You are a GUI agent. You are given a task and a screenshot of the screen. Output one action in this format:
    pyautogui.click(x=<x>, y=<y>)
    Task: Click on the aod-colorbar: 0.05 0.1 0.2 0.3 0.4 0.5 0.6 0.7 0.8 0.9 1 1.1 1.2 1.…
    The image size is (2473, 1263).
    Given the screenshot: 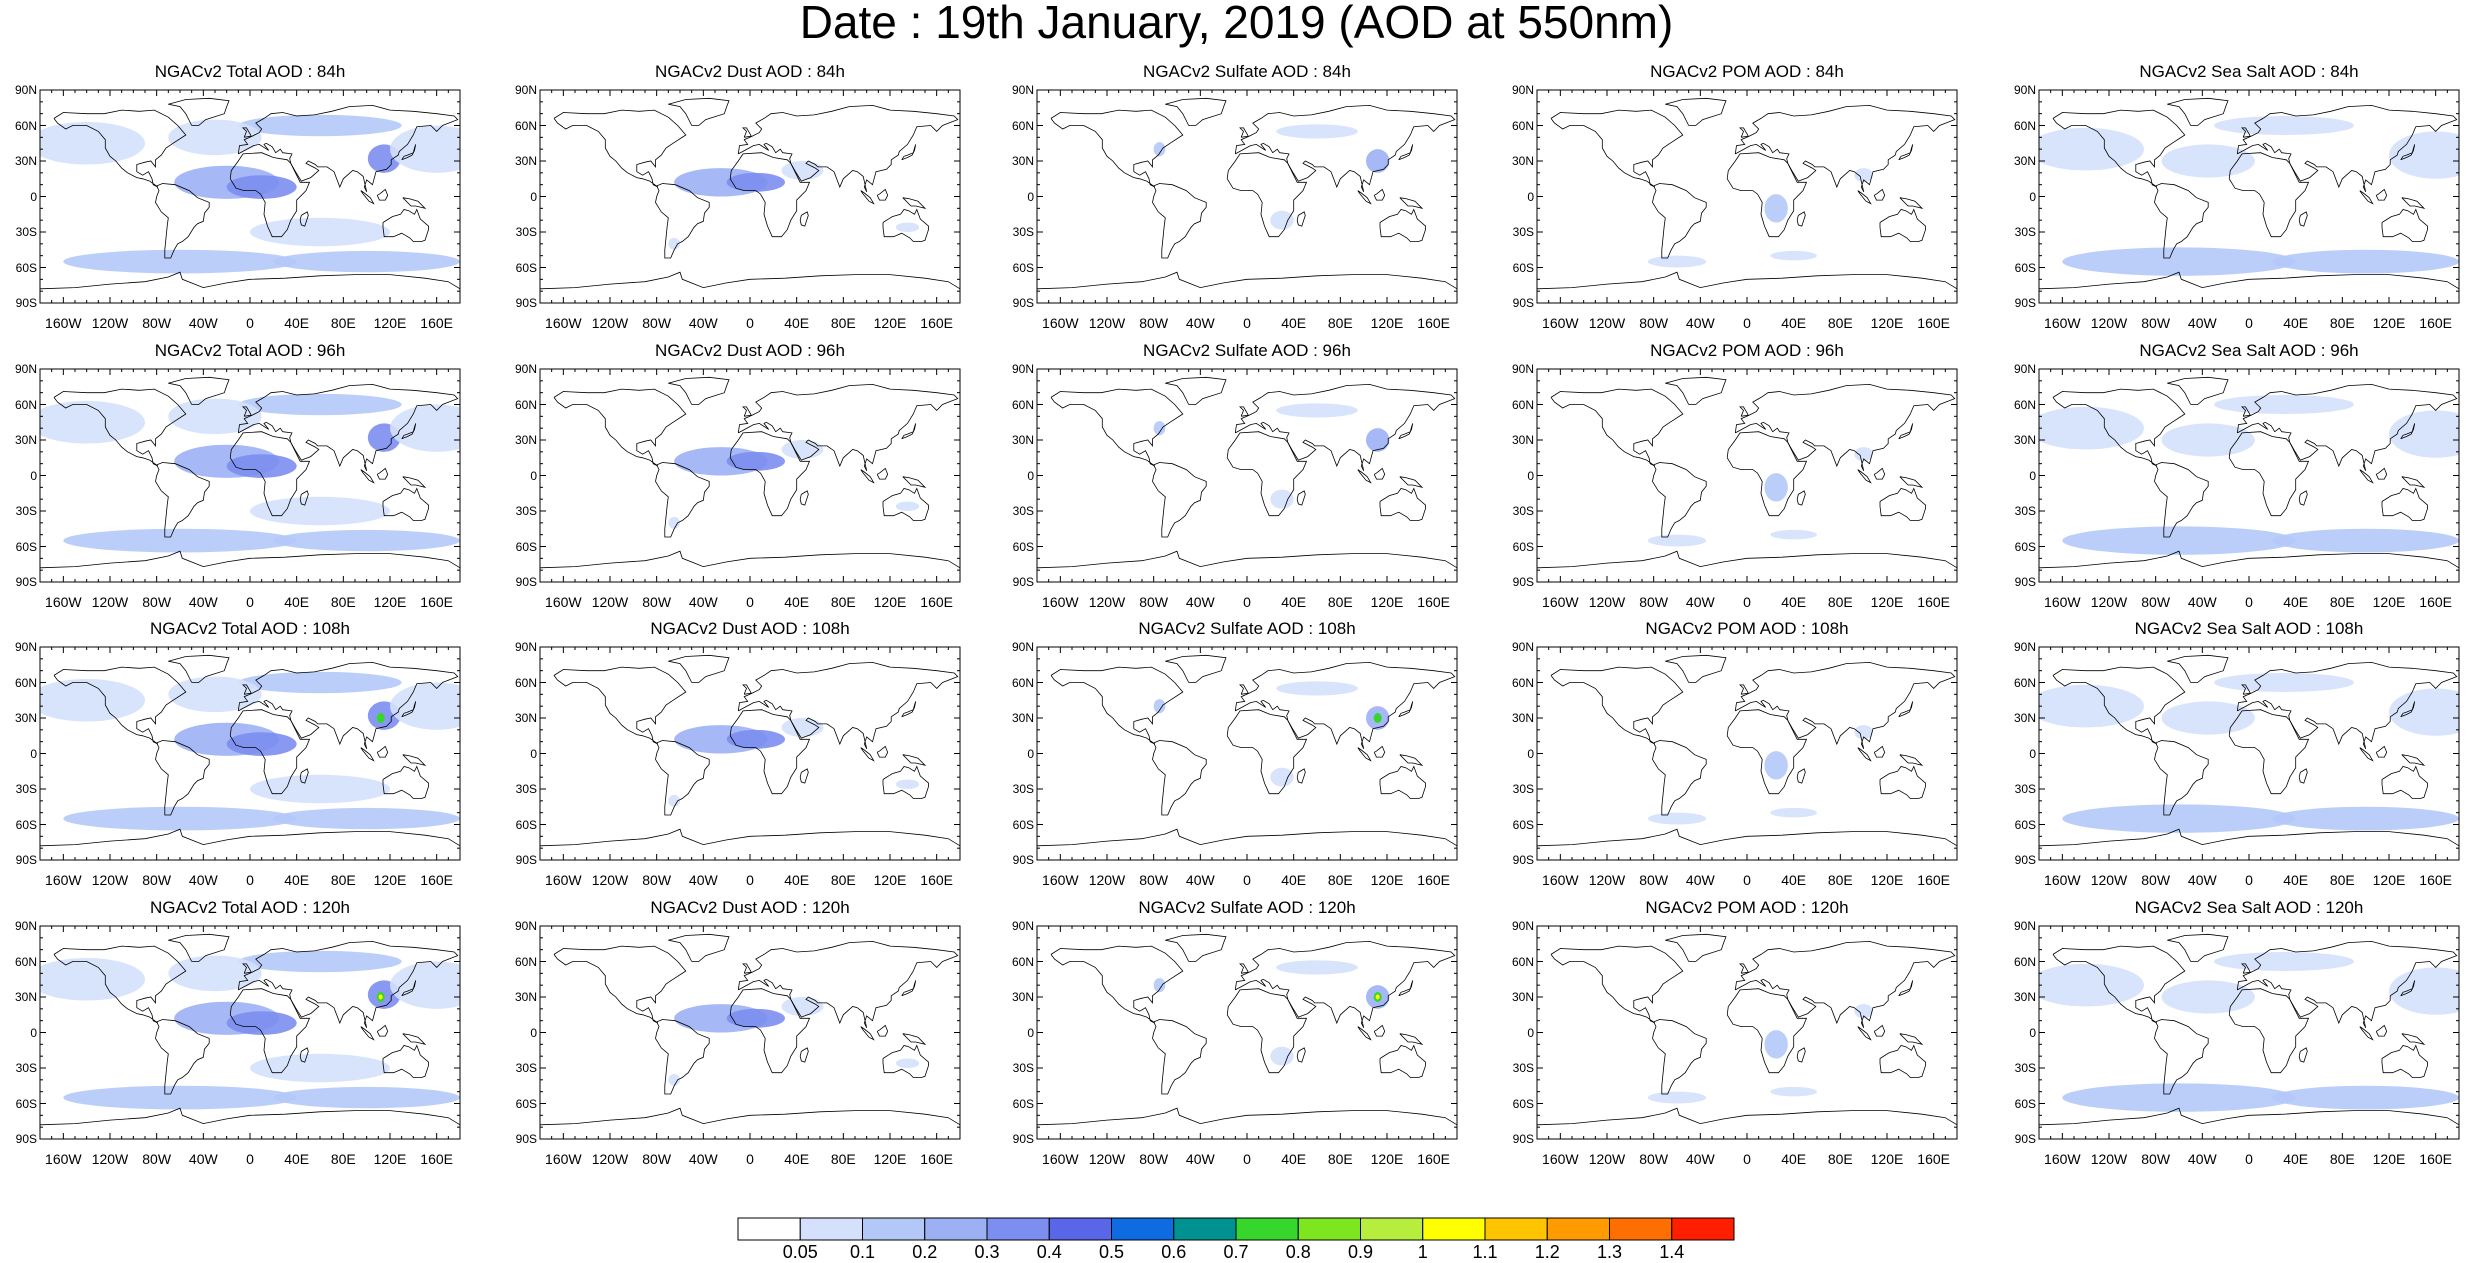 What is the action you would take?
    pyautogui.click(x=1236, y=1239)
    